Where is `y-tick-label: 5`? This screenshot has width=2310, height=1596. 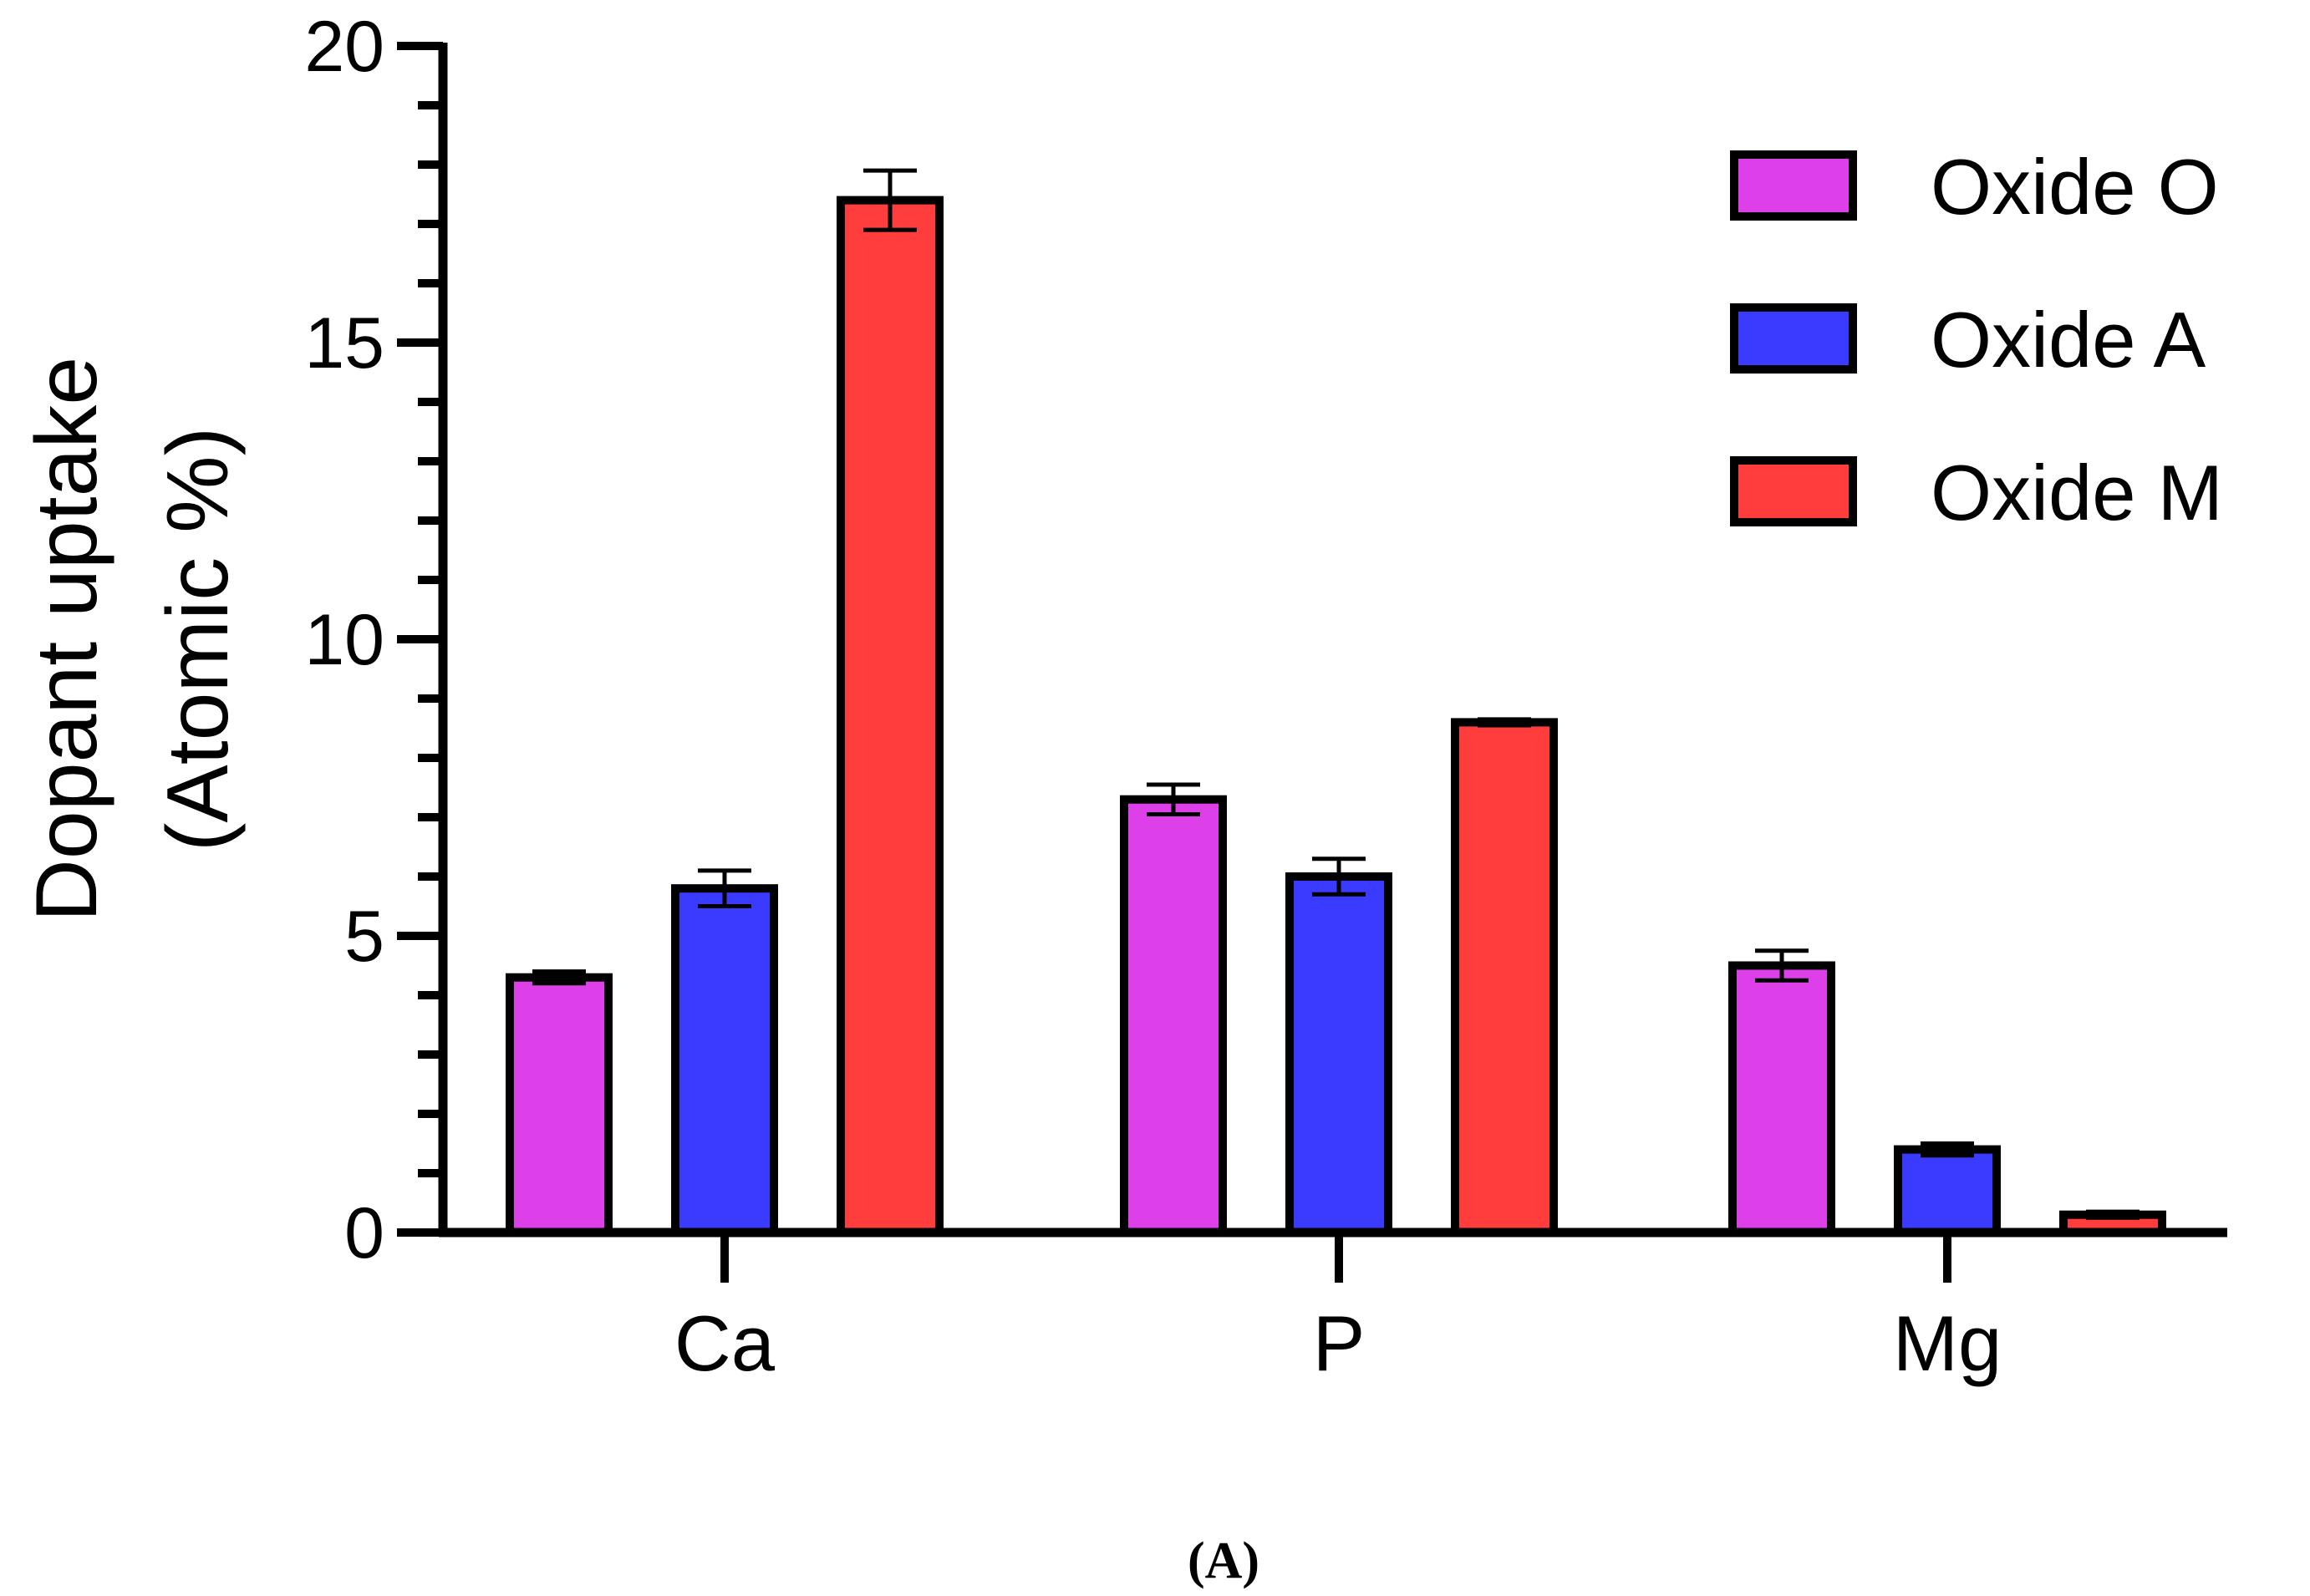
y-tick-label: 5 is located at coordinates (364, 937).